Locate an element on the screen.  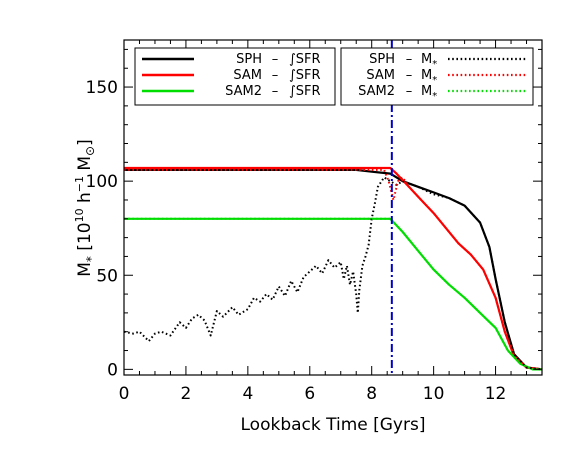
x-tick-label: 6 is located at coordinates (309, 394).